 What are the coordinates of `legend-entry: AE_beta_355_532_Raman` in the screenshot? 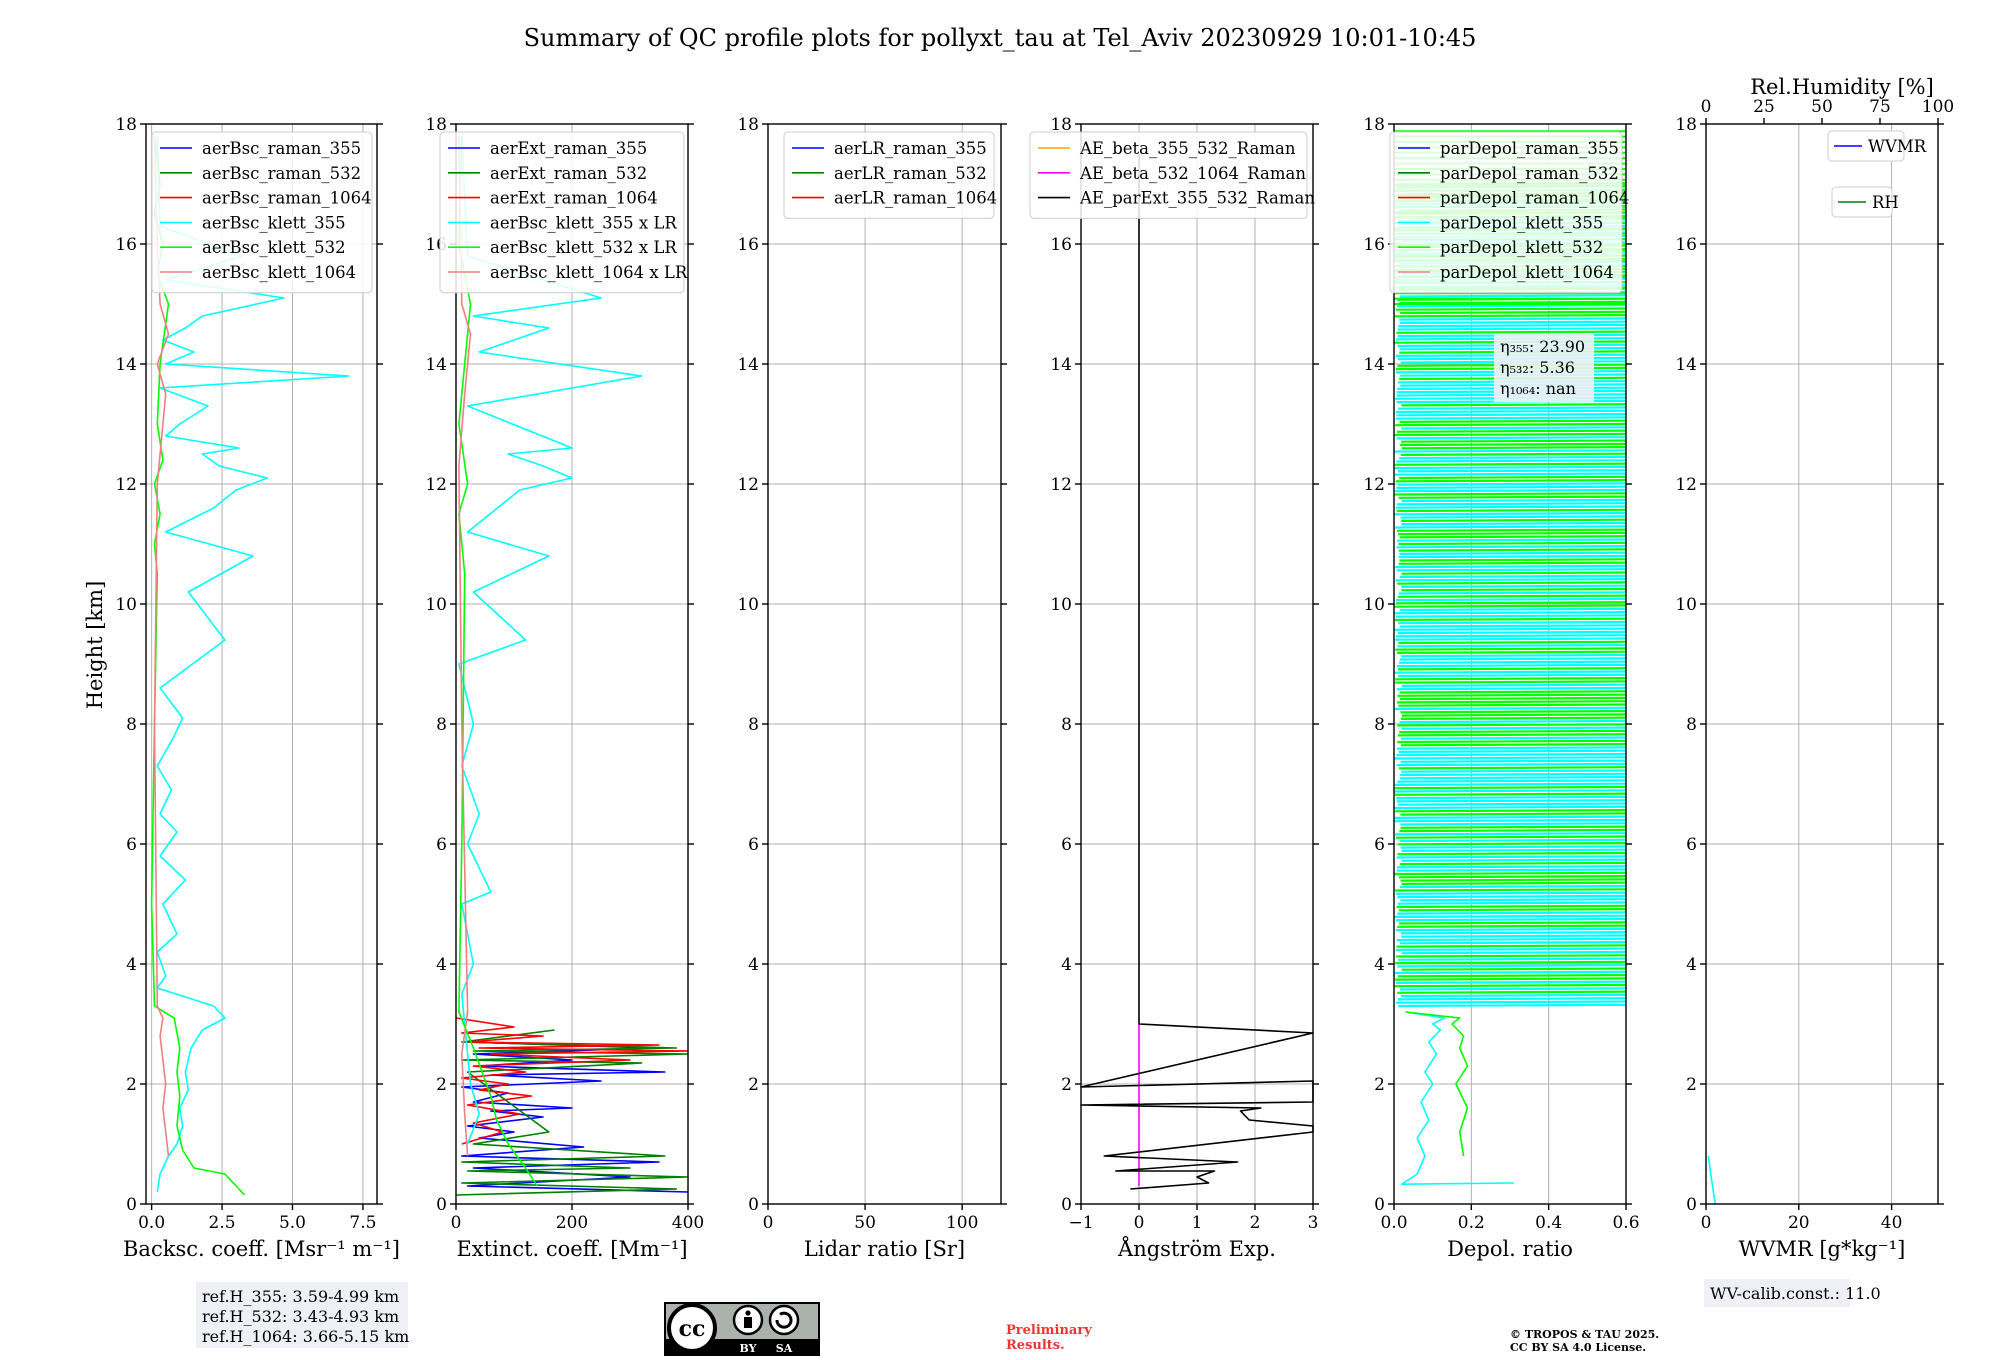 It's located at (1187, 148).